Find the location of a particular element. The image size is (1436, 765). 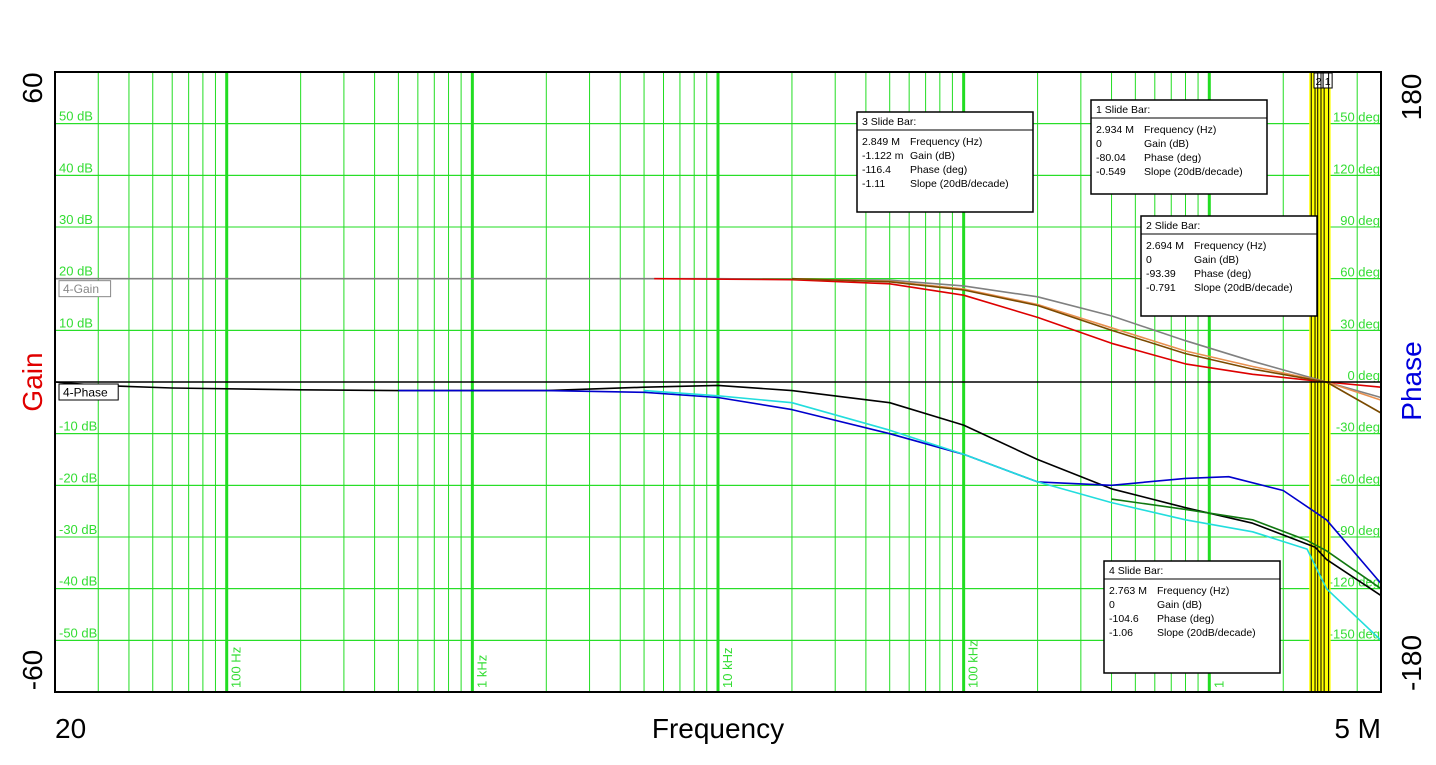

frequency-tick-label: 10 kHz is located at coordinates (727, 668).